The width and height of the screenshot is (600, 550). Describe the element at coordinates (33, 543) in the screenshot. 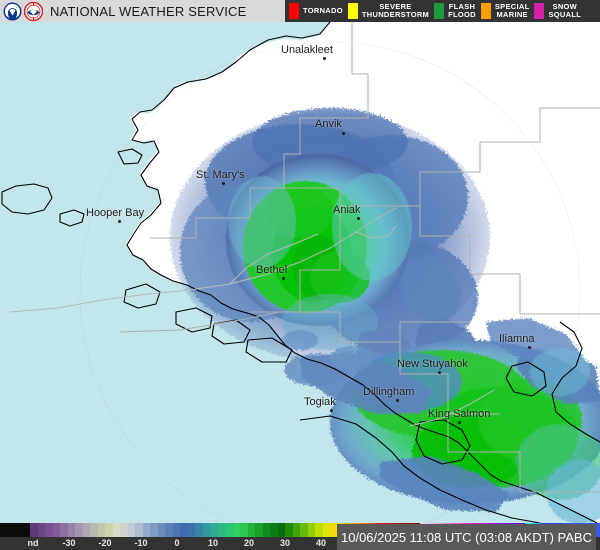

I see `scale-tick-label: nd` at that location.